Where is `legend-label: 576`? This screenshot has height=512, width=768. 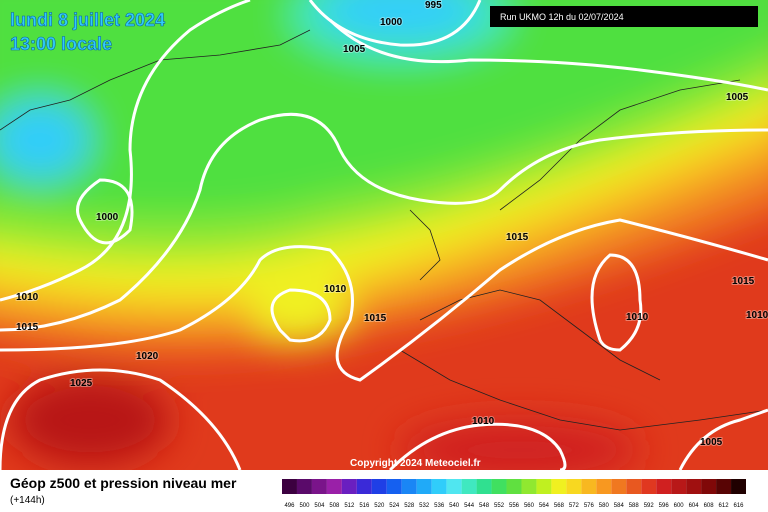
legend-label: 576 is located at coordinates (589, 506).